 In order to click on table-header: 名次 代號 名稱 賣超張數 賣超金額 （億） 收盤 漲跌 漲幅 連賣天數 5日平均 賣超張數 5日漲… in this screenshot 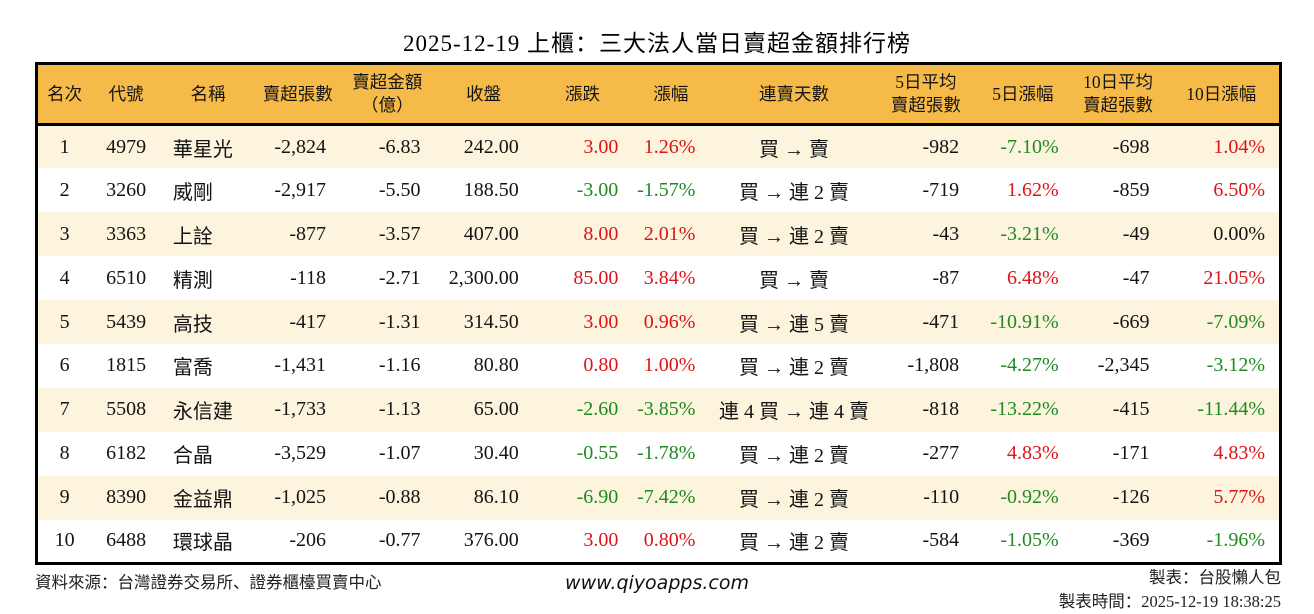, I will do `click(658, 94)`.